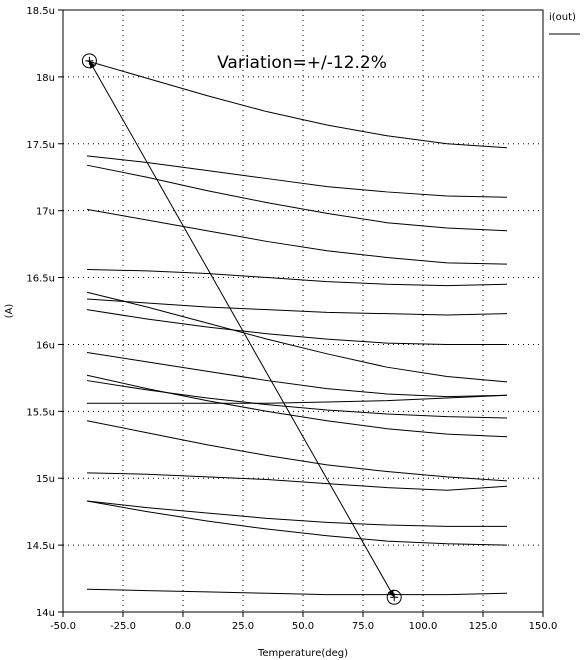 This screenshot has height=660, width=588. What do you see at coordinates (302, 653) in the screenshot?
I see `x-axis-title: Temperature(deg)` at bounding box center [302, 653].